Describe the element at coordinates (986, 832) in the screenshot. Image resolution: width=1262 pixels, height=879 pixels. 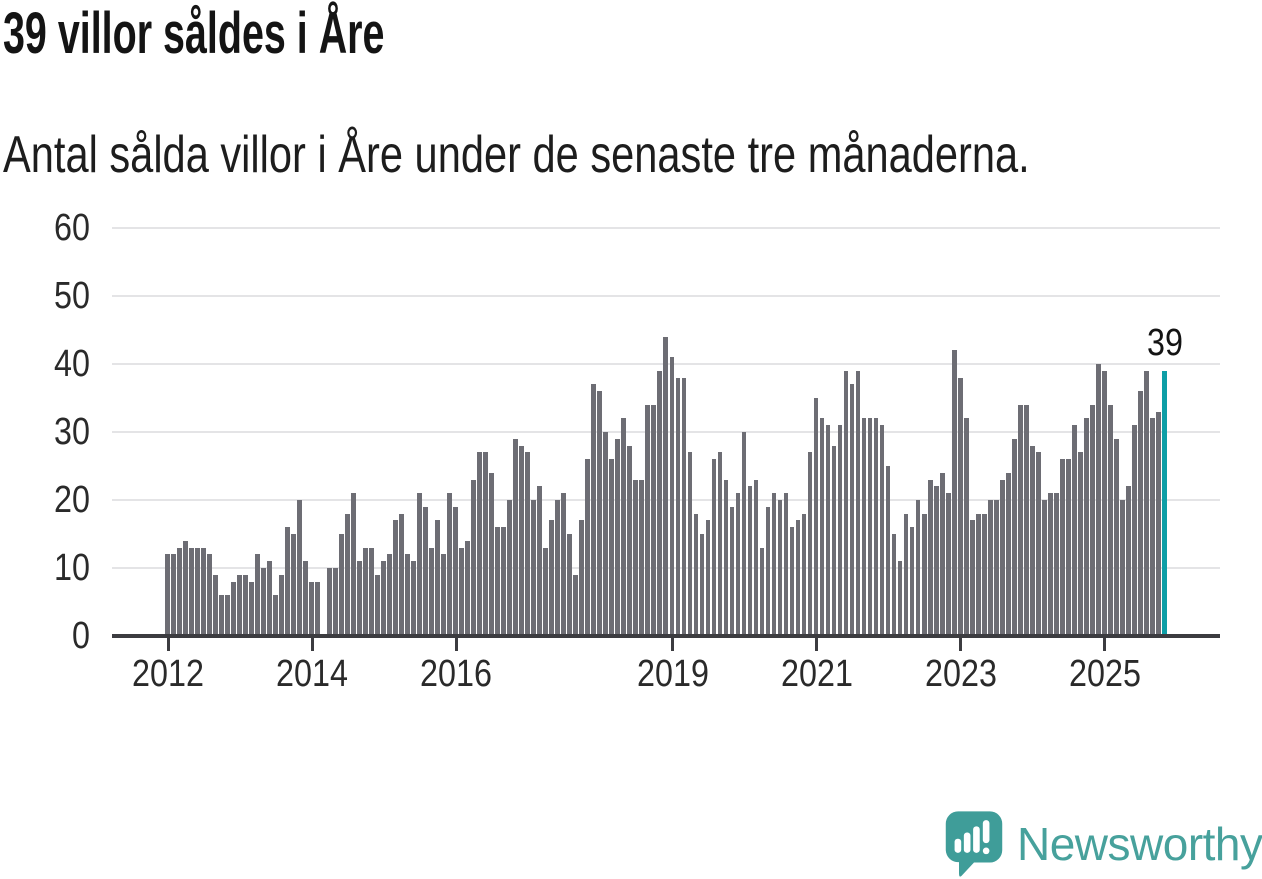
I see `logo-exclamation-stem` at that location.